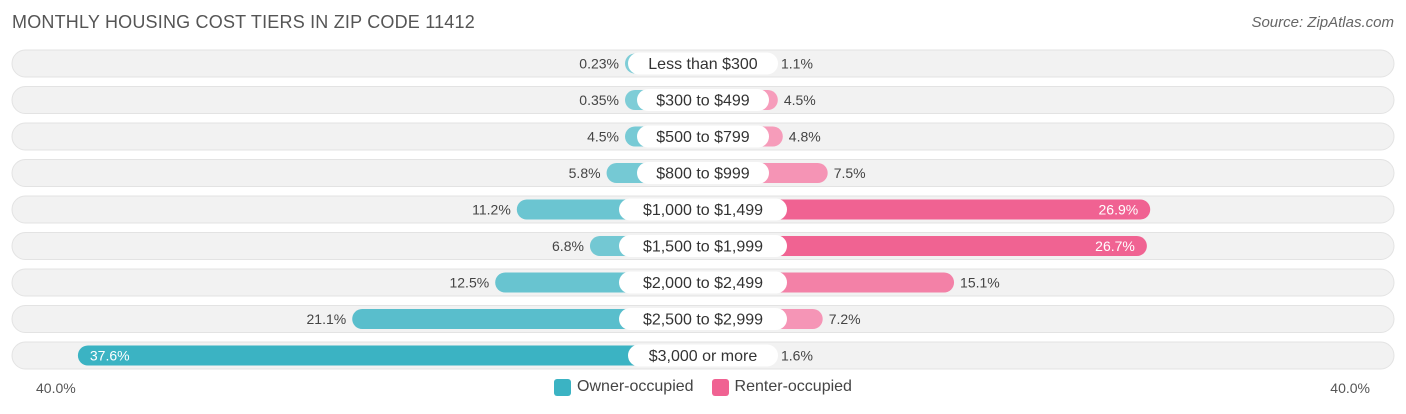 This screenshot has height=414, width=1406. I want to click on owner-value-label: 37.6%, so click(110, 356).